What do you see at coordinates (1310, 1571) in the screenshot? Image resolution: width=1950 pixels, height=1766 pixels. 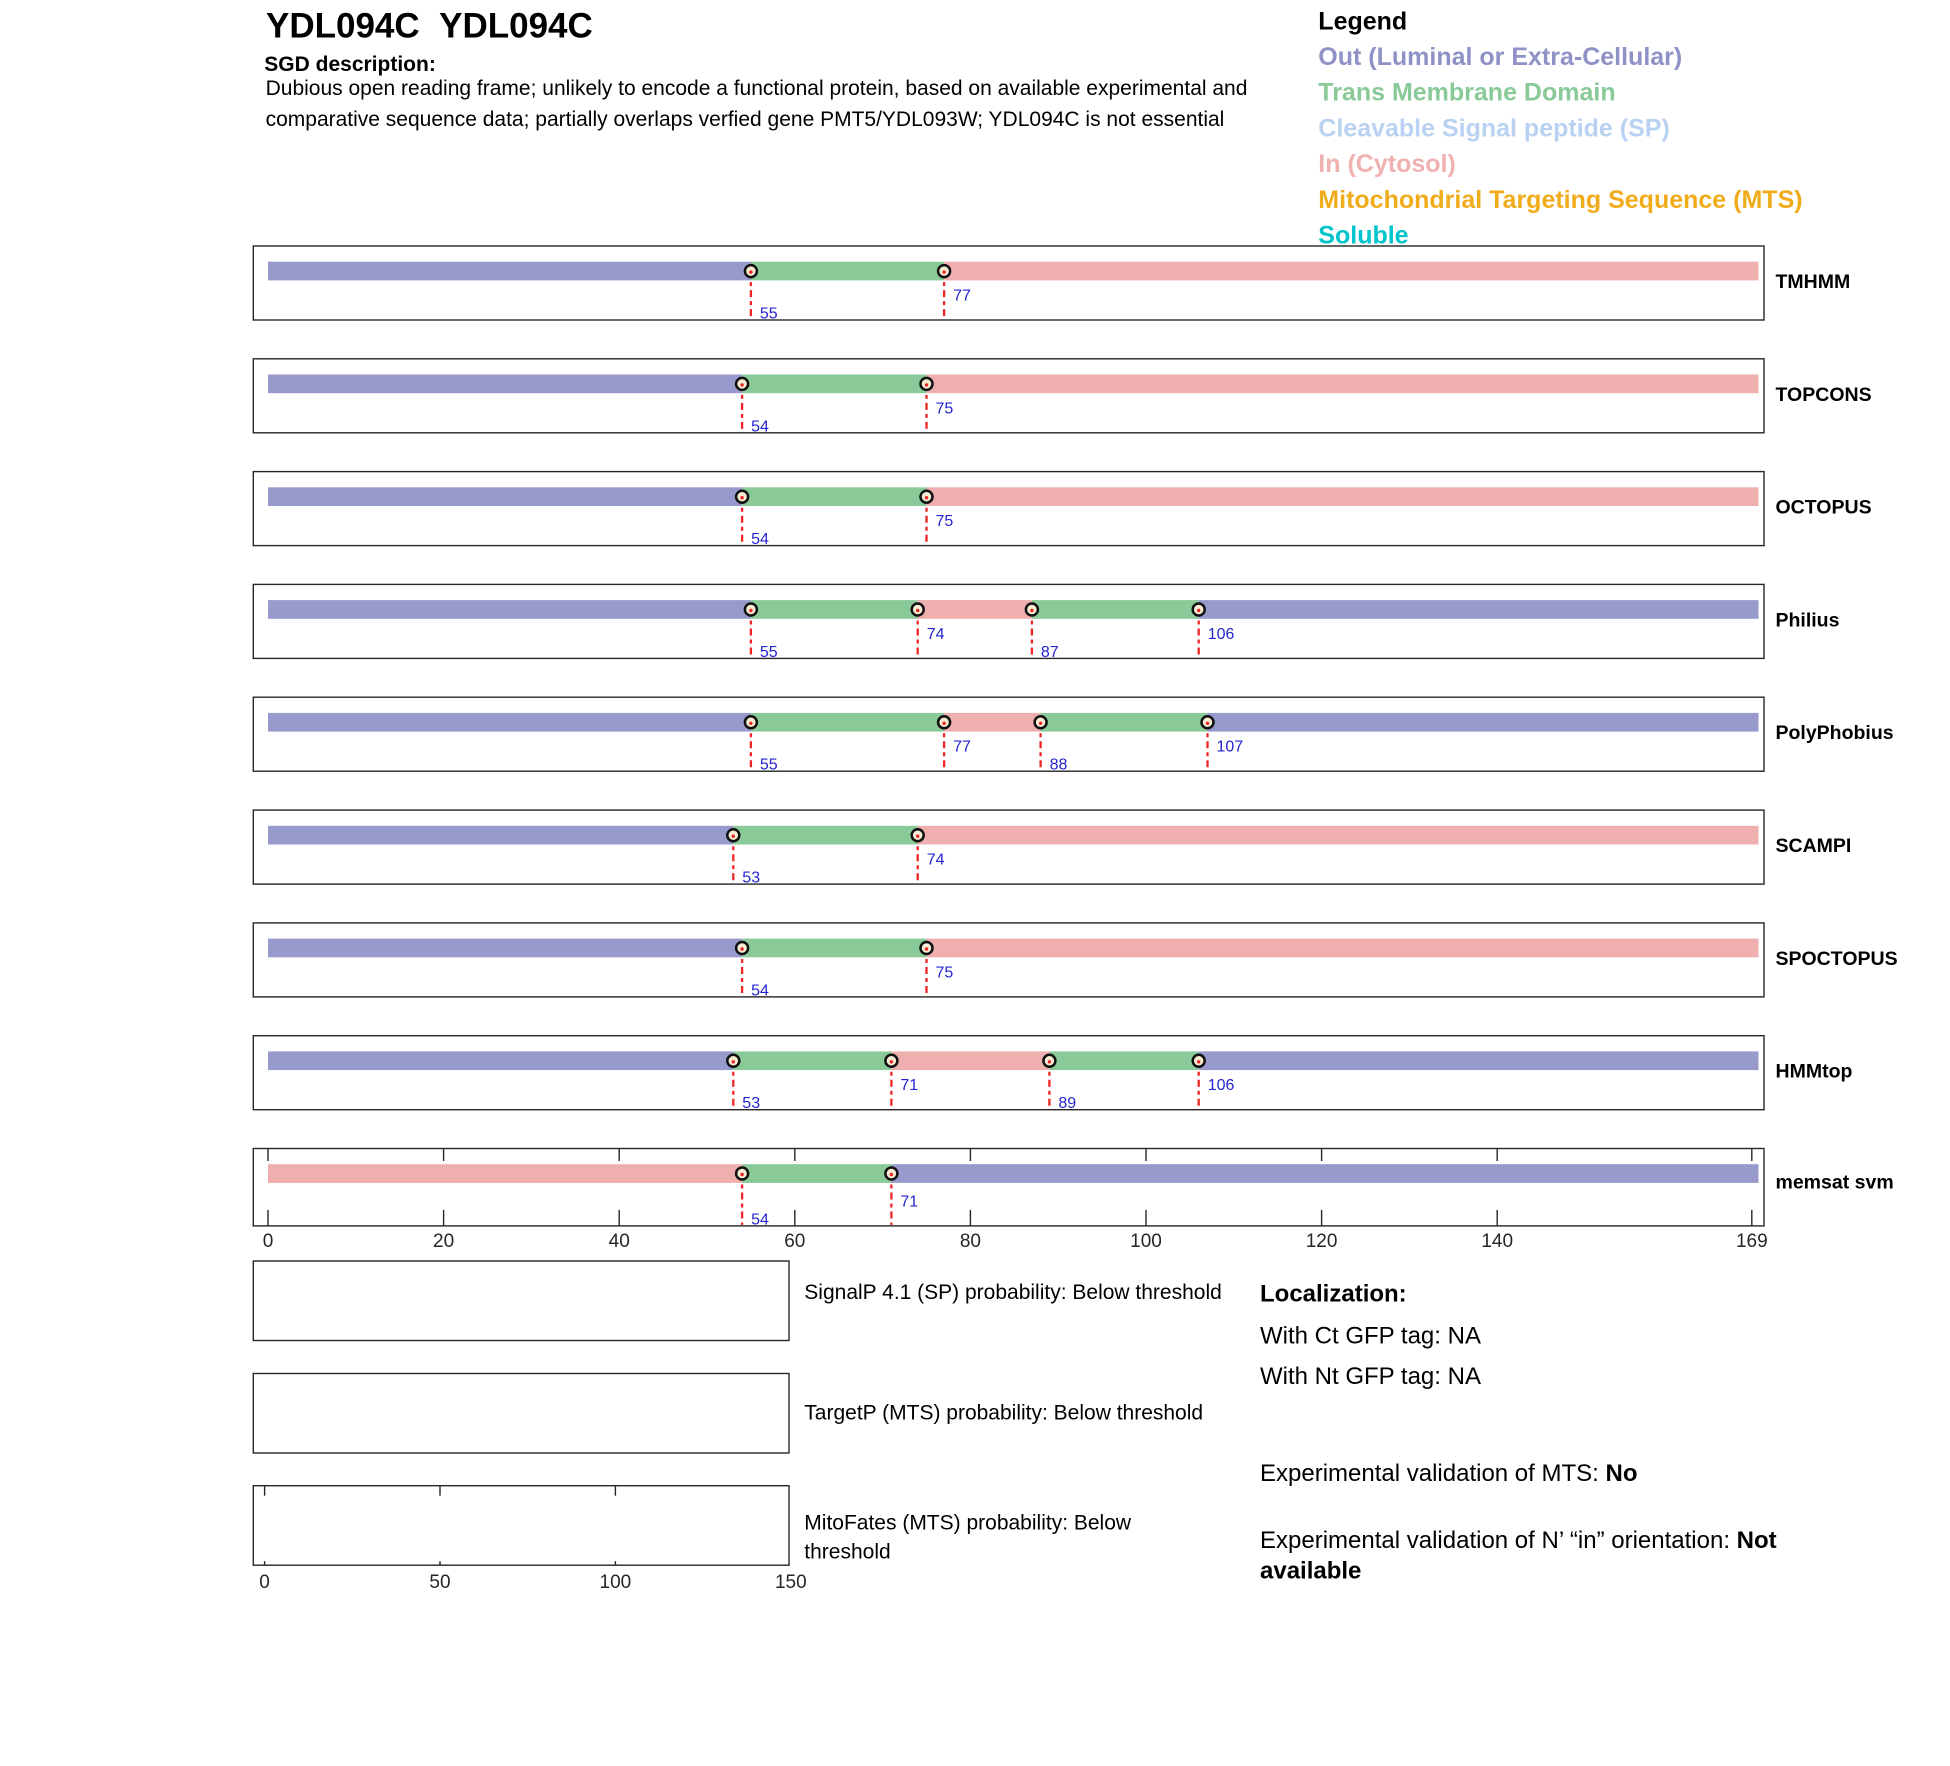 I see `svg-text: available` at bounding box center [1310, 1571].